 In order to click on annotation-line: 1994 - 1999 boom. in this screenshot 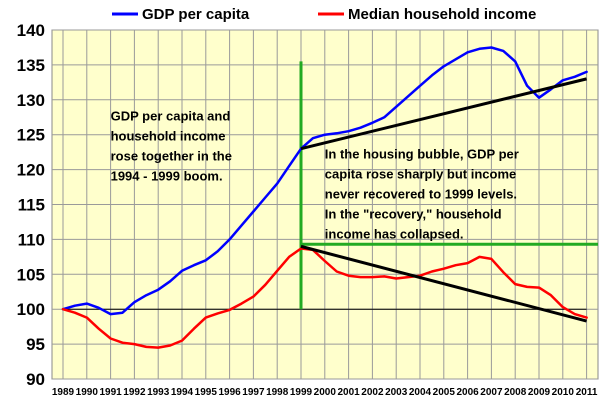, I will do `click(167, 176)`.